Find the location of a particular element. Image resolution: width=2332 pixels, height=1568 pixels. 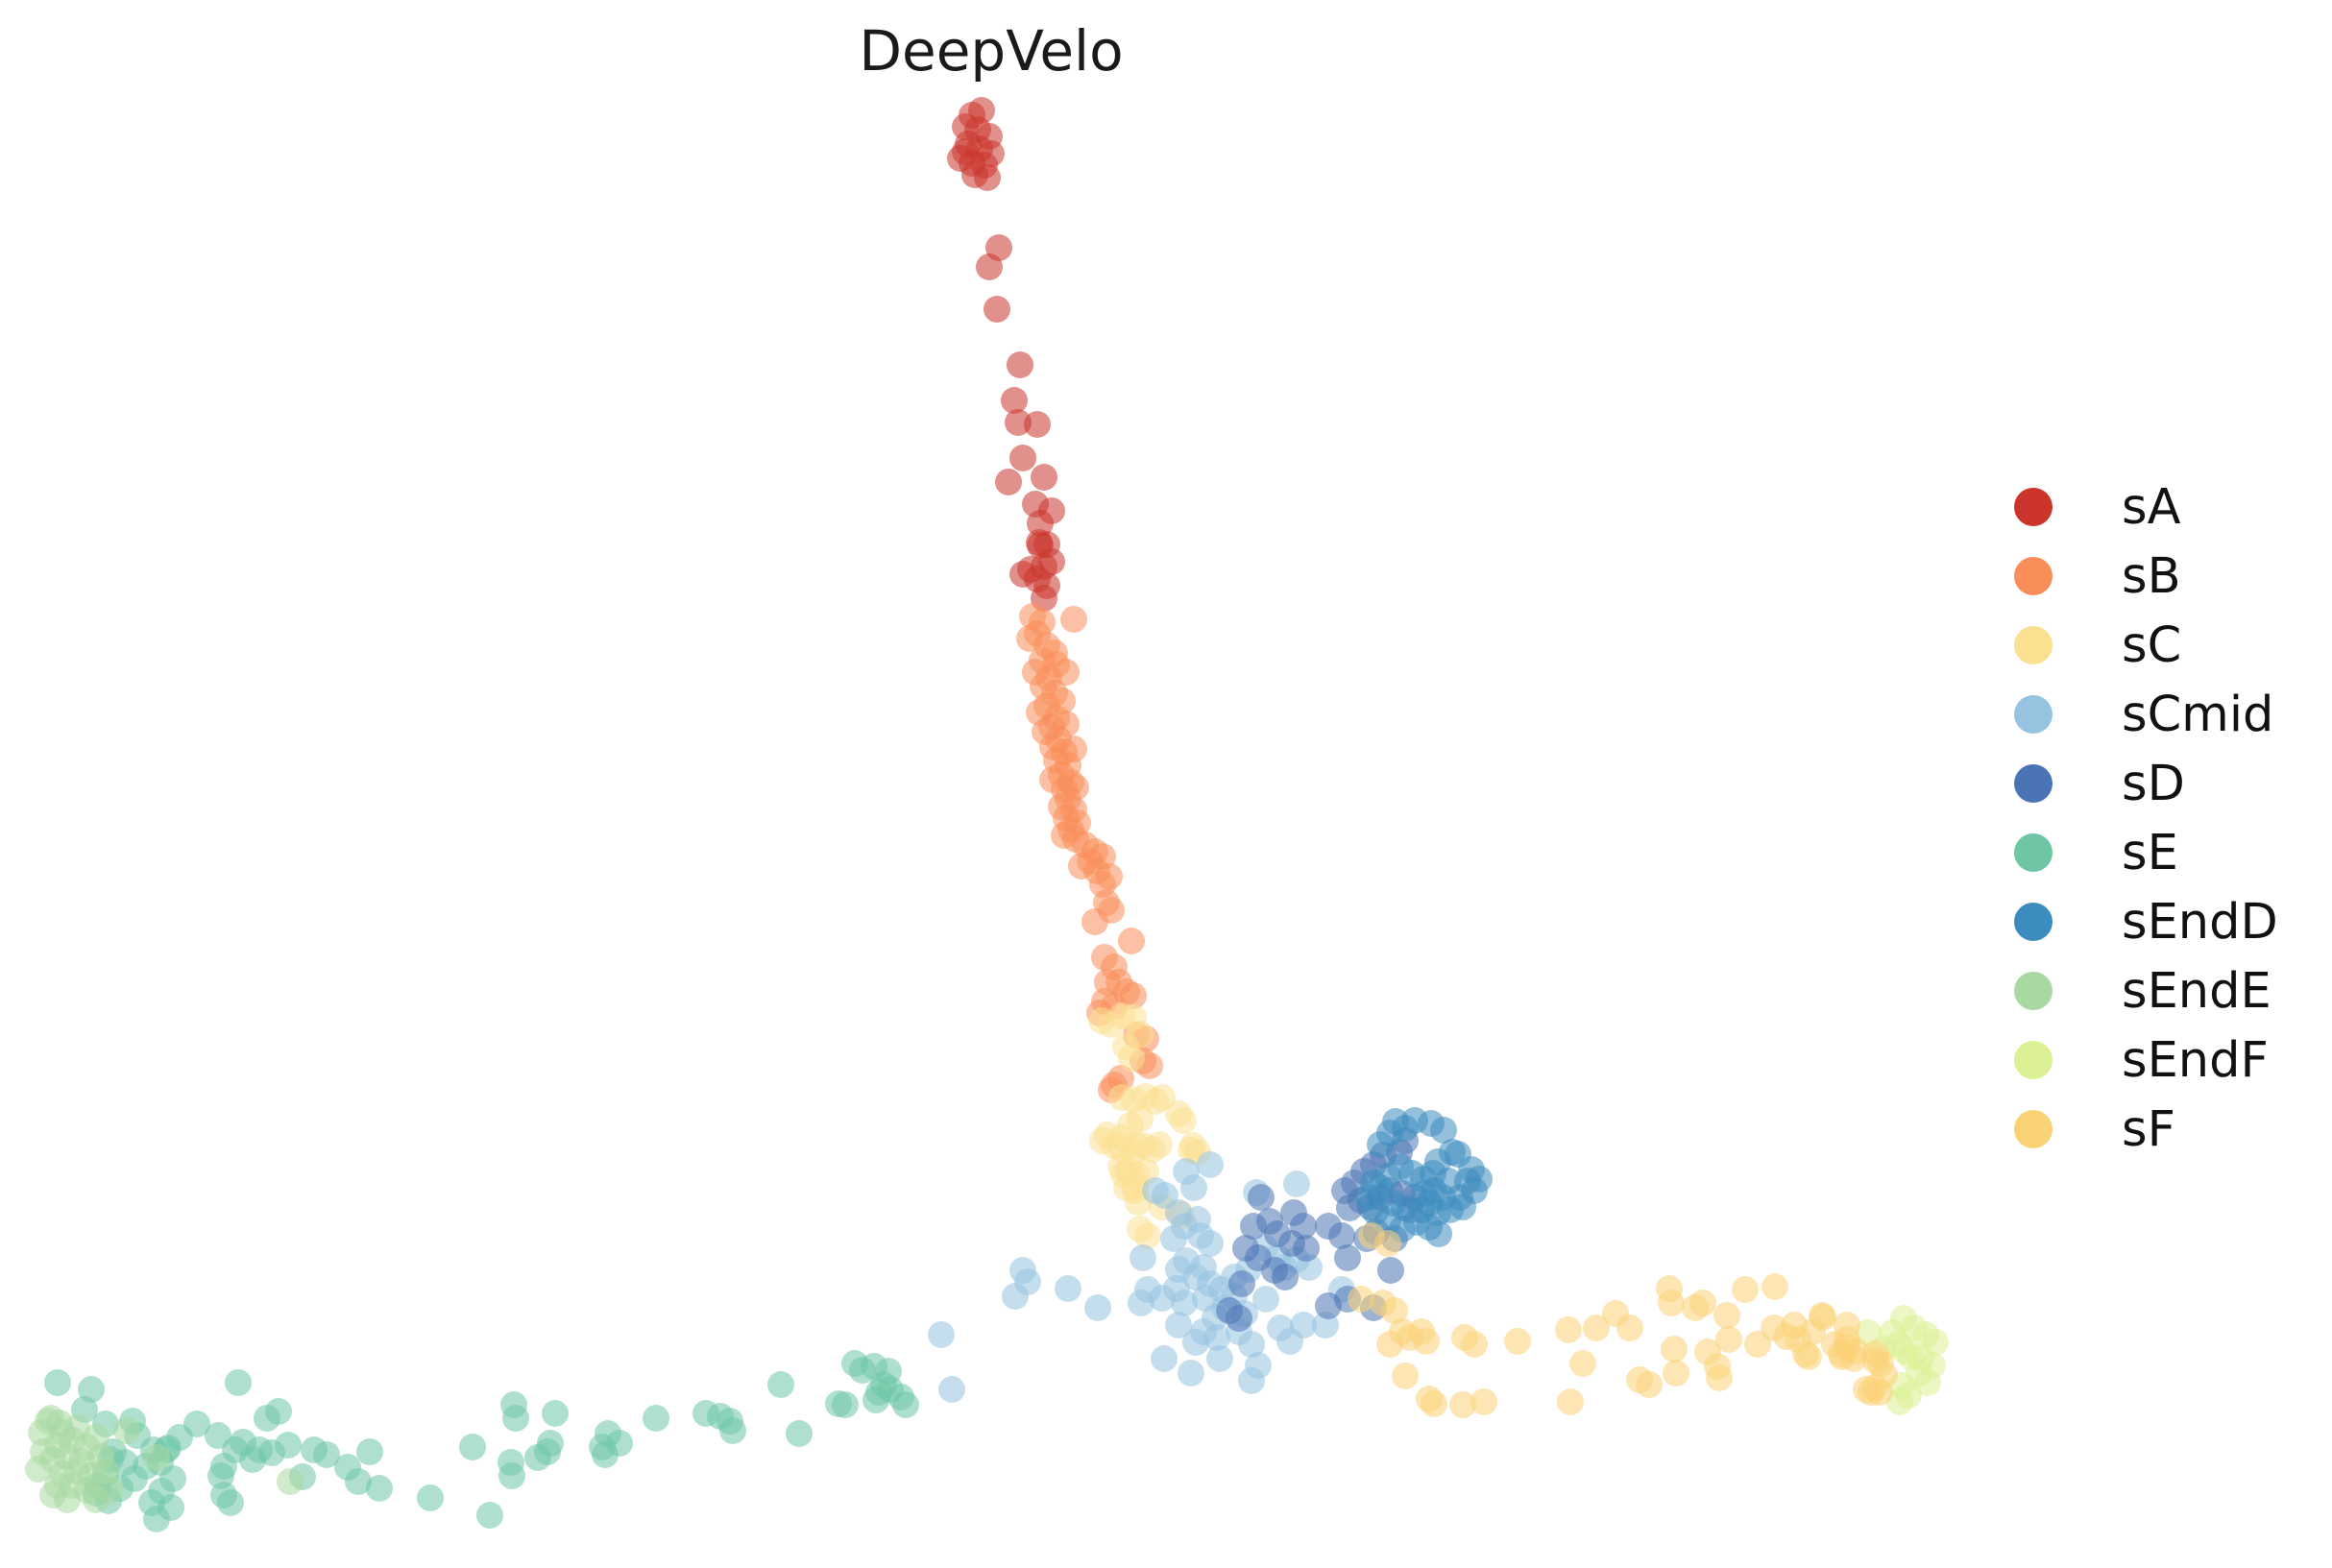

legend-label-sA: sA is located at coordinates (2151, 507).